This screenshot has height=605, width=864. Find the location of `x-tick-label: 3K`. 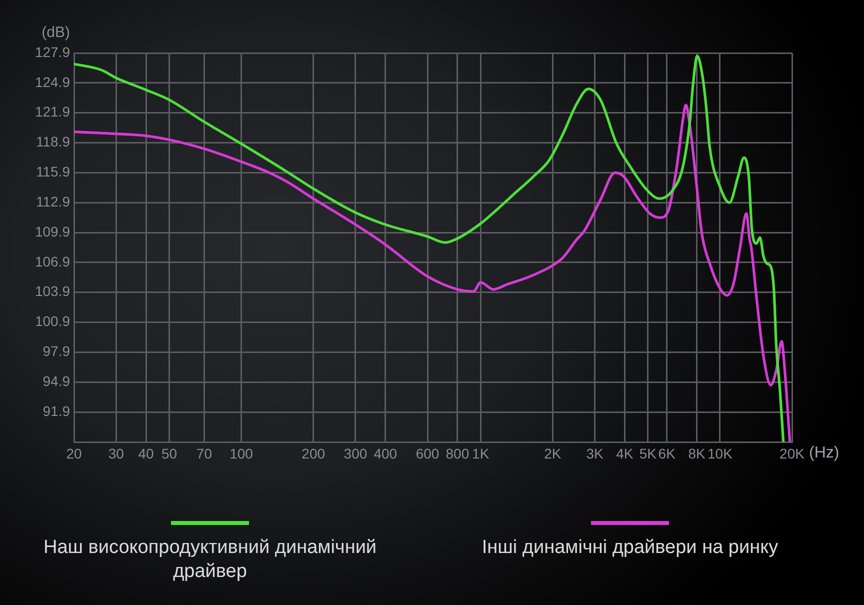

x-tick-label: 3K is located at coordinates (595, 453).